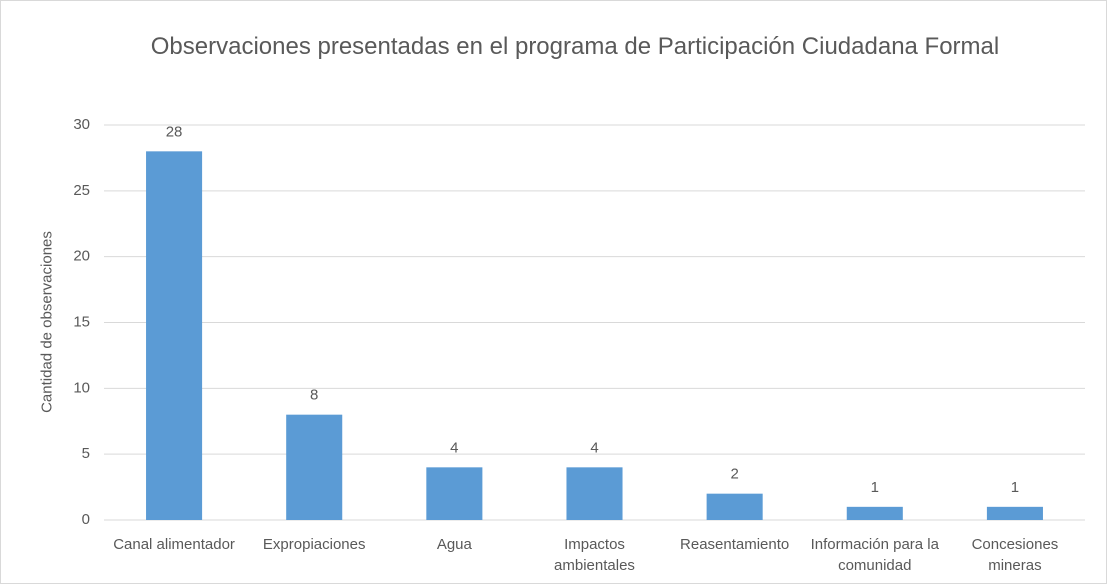 The image size is (1107, 584). I want to click on data-label: 8, so click(314, 395).